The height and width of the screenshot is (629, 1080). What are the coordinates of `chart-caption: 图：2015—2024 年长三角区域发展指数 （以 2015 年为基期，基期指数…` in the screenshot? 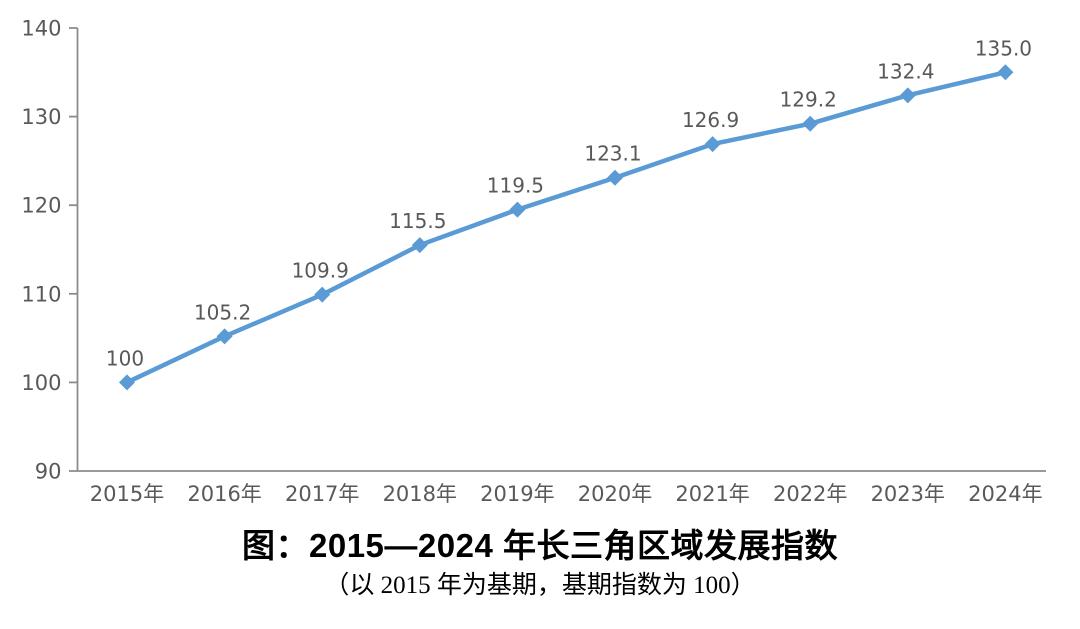 It's located at (540, 563).